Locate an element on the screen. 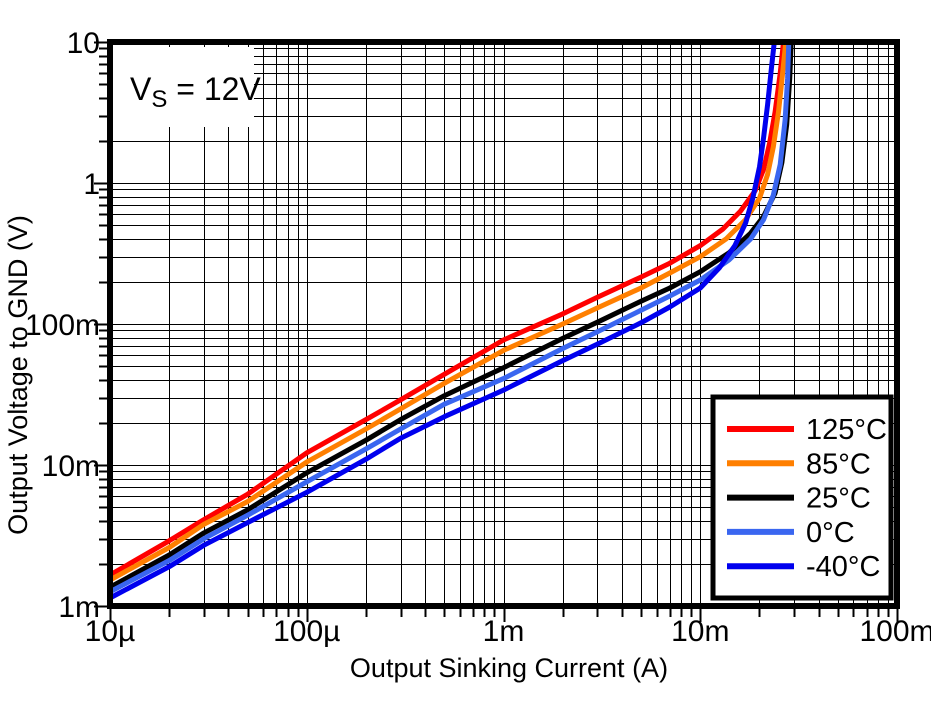 The image size is (931, 701). y-tick-label: 10m is located at coordinates (71, 466).